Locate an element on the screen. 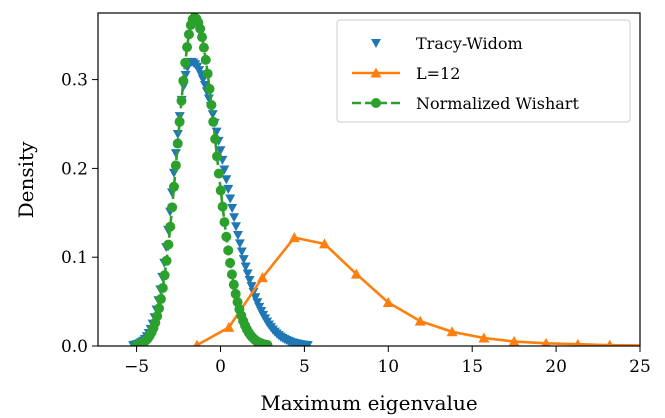 The height and width of the screenshot is (418, 665). legend-box is located at coordinates (483, 71).